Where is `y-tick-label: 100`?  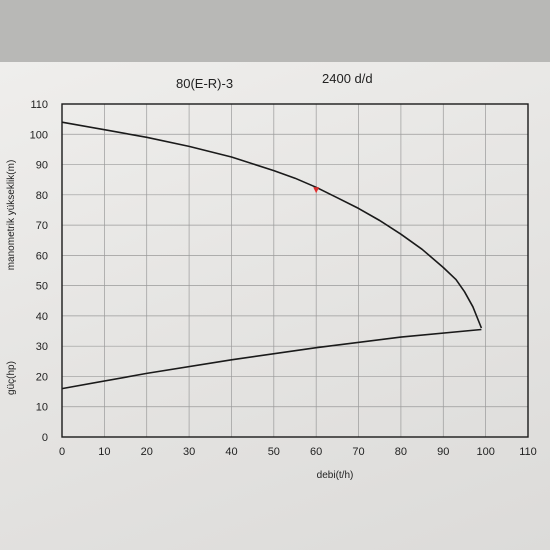 y-tick-label: 100 is located at coordinates (39, 135).